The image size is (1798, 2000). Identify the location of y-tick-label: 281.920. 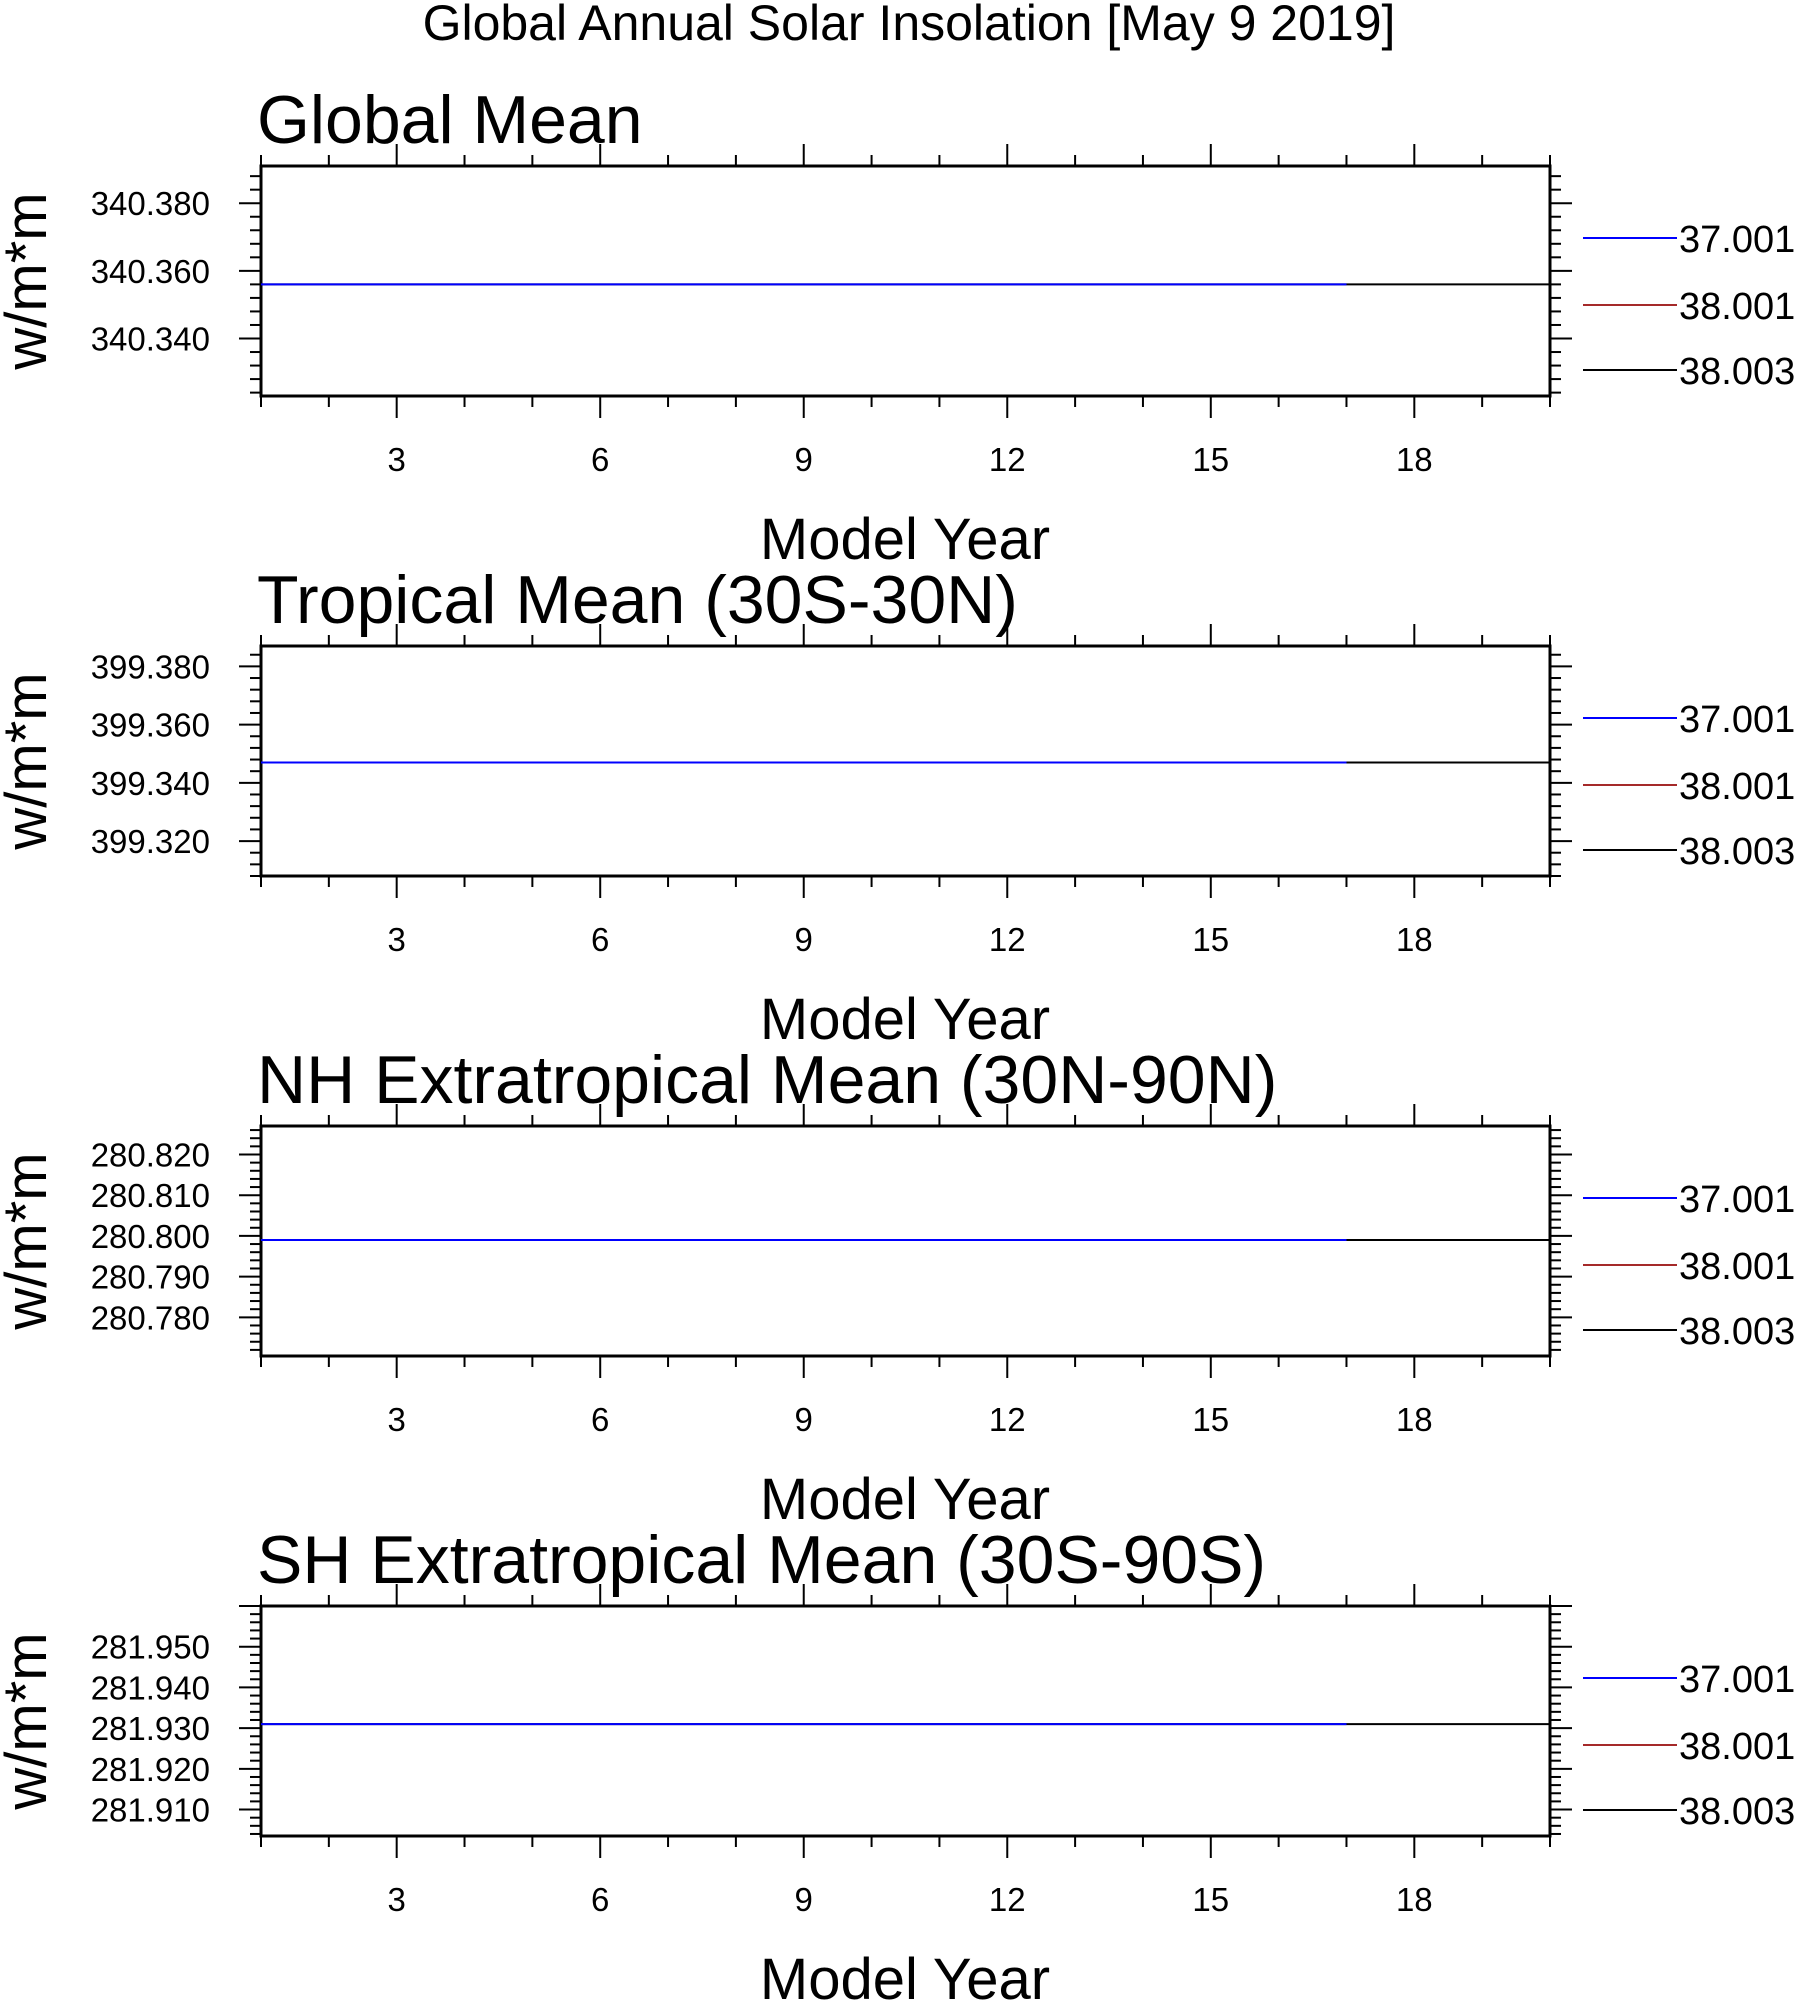
(150, 1769).